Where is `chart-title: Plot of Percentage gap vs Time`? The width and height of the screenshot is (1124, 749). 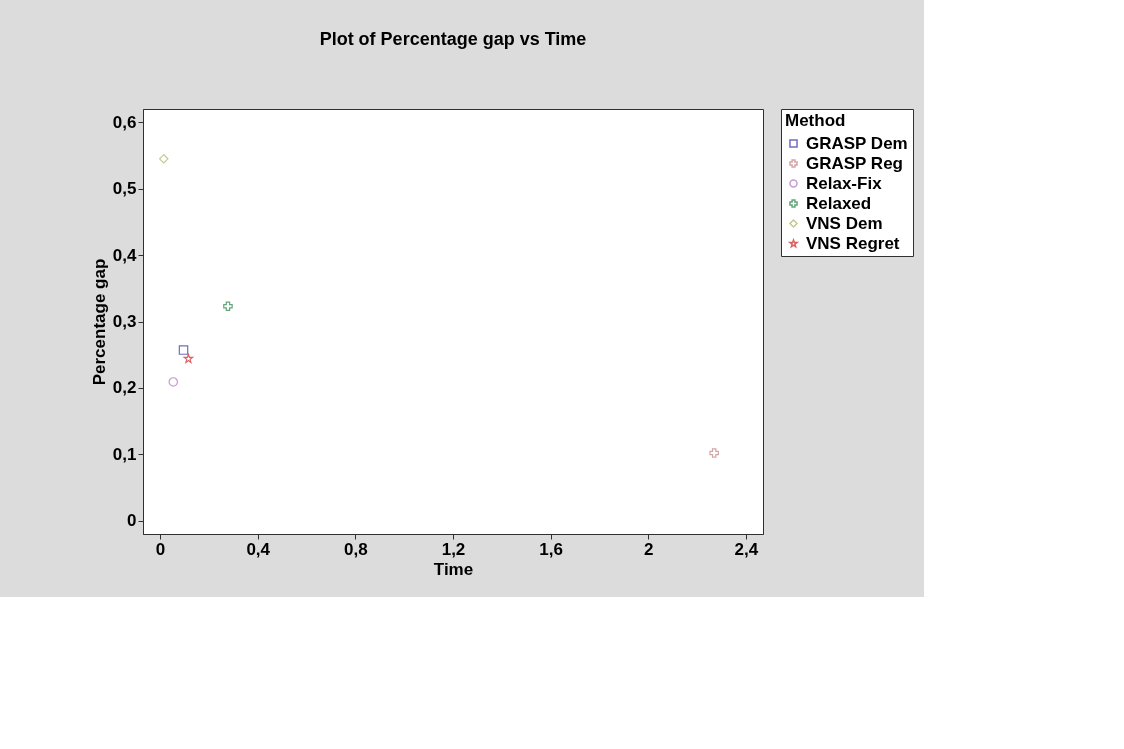 chart-title: Plot of Percentage gap vs Time is located at coordinates (453, 38).